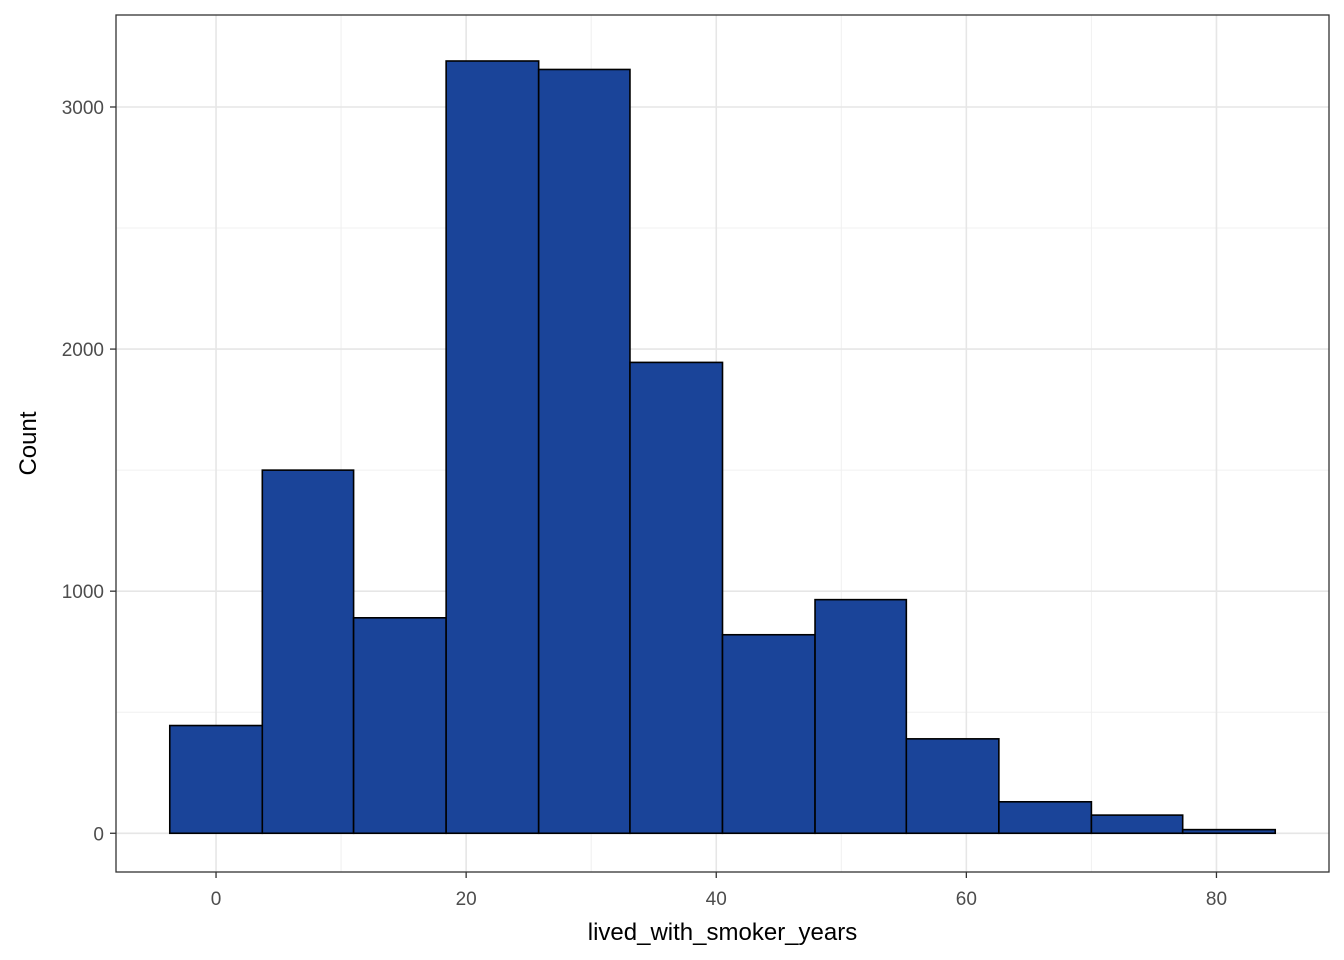  I want to click on y-tick-label: 0, so click(98, 834).